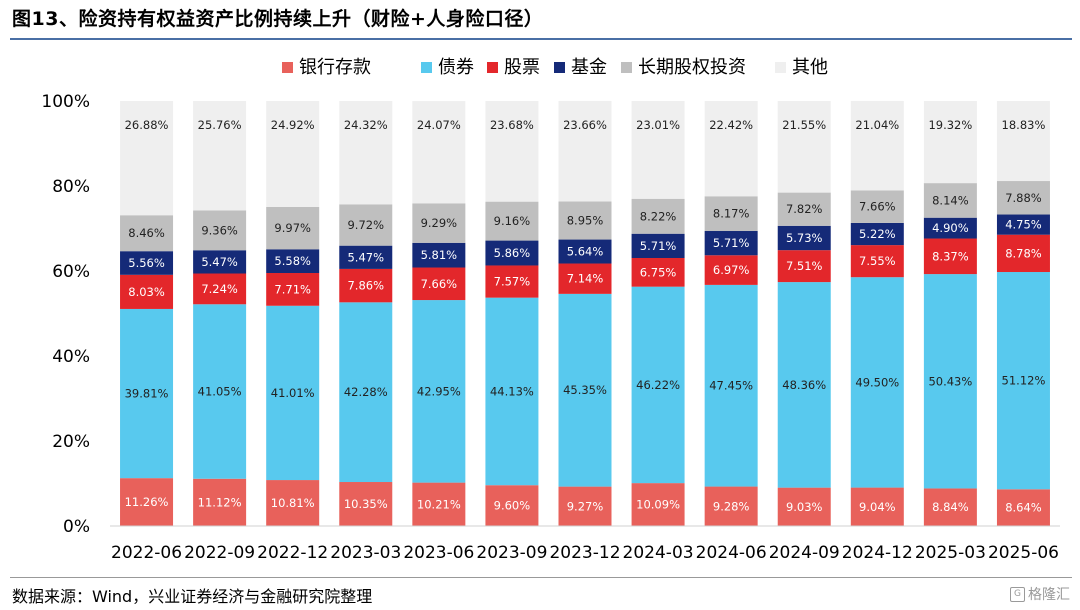  What do you see at coordinates (658, 505) in the screenshot?
I see `bar-value-label: 10.09%` at bounding box center [658, 505].